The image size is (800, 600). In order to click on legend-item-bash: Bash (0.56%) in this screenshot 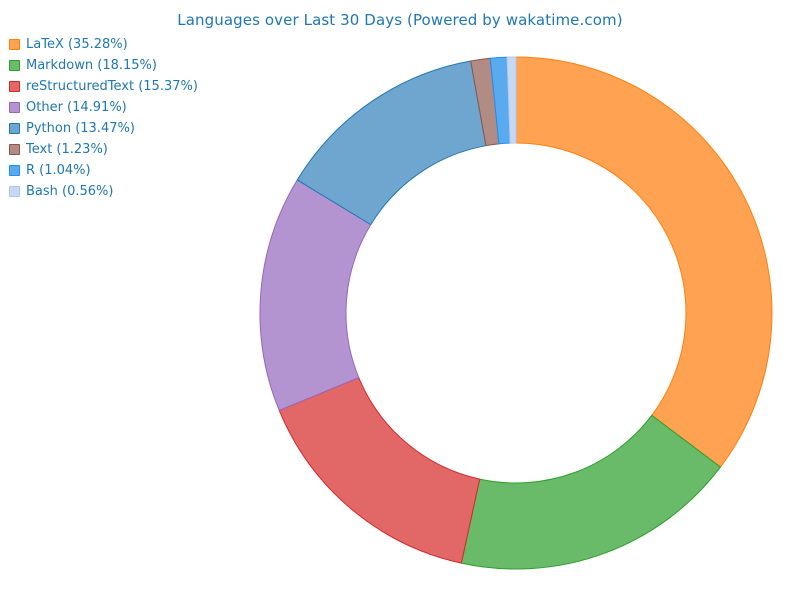, I will do `click(103, 191)`.